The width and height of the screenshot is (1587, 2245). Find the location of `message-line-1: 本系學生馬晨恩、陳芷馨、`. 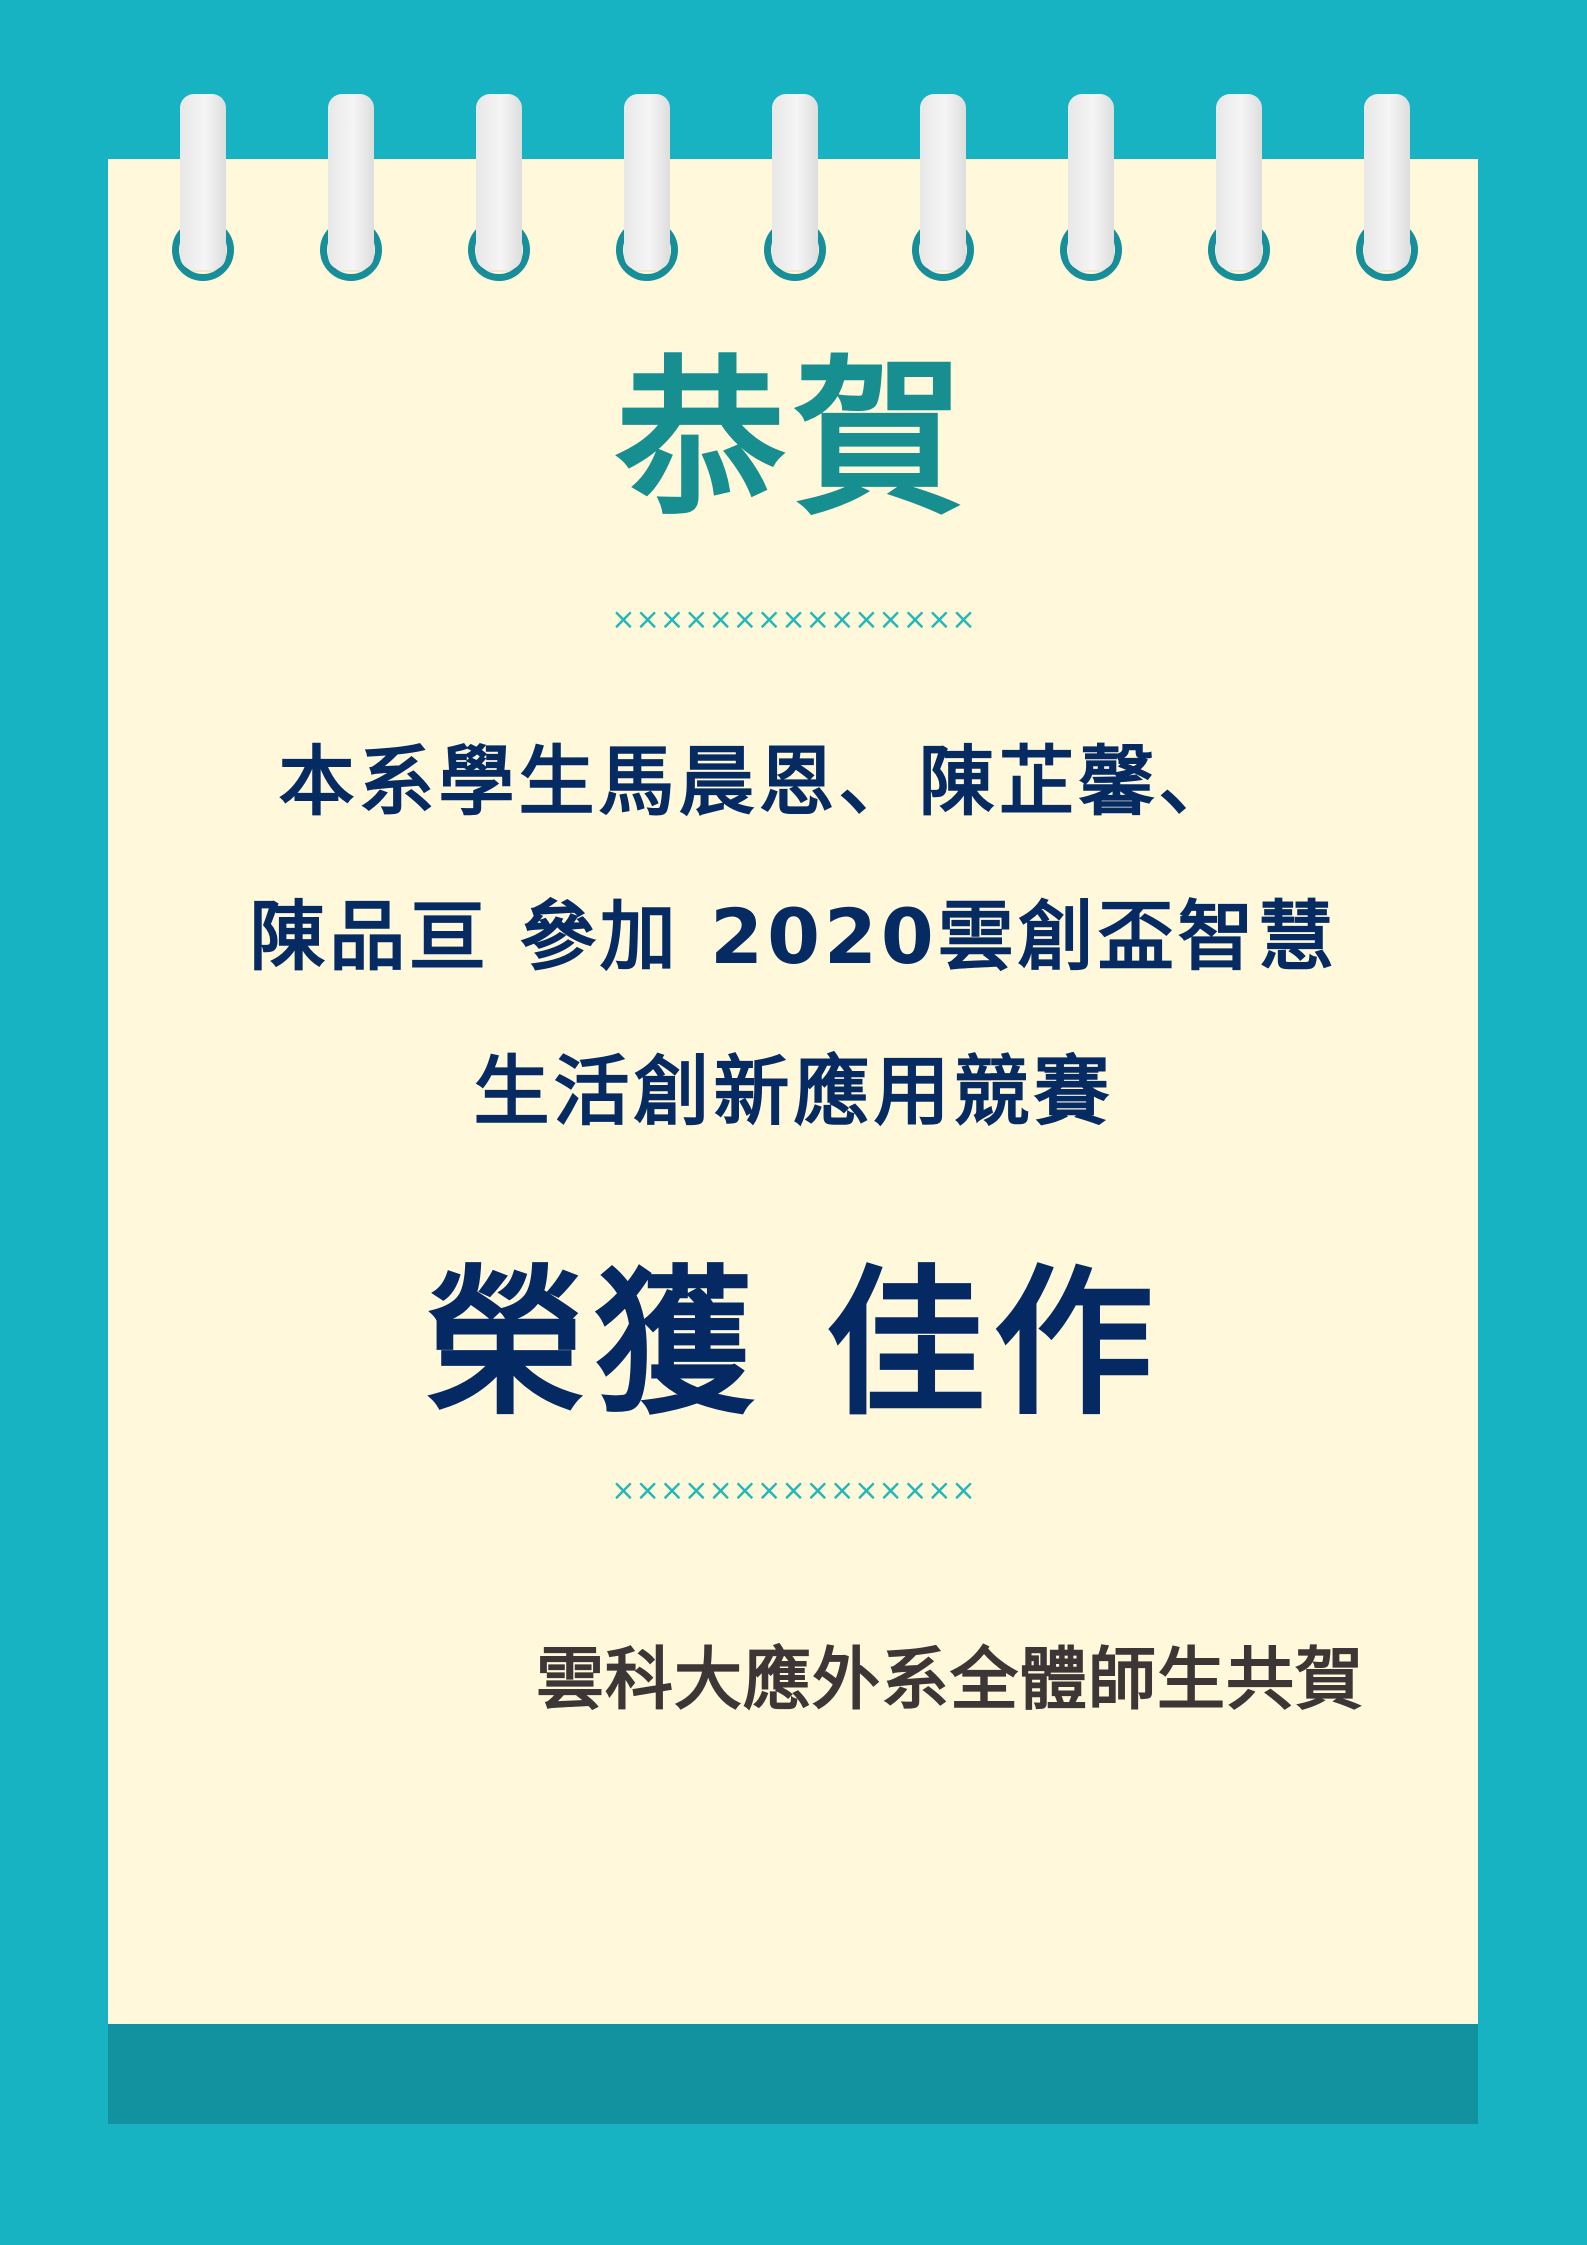

message-line-1: 本系學生馬晨恩、陳芷馨、 is located at coordinates (758, 781).